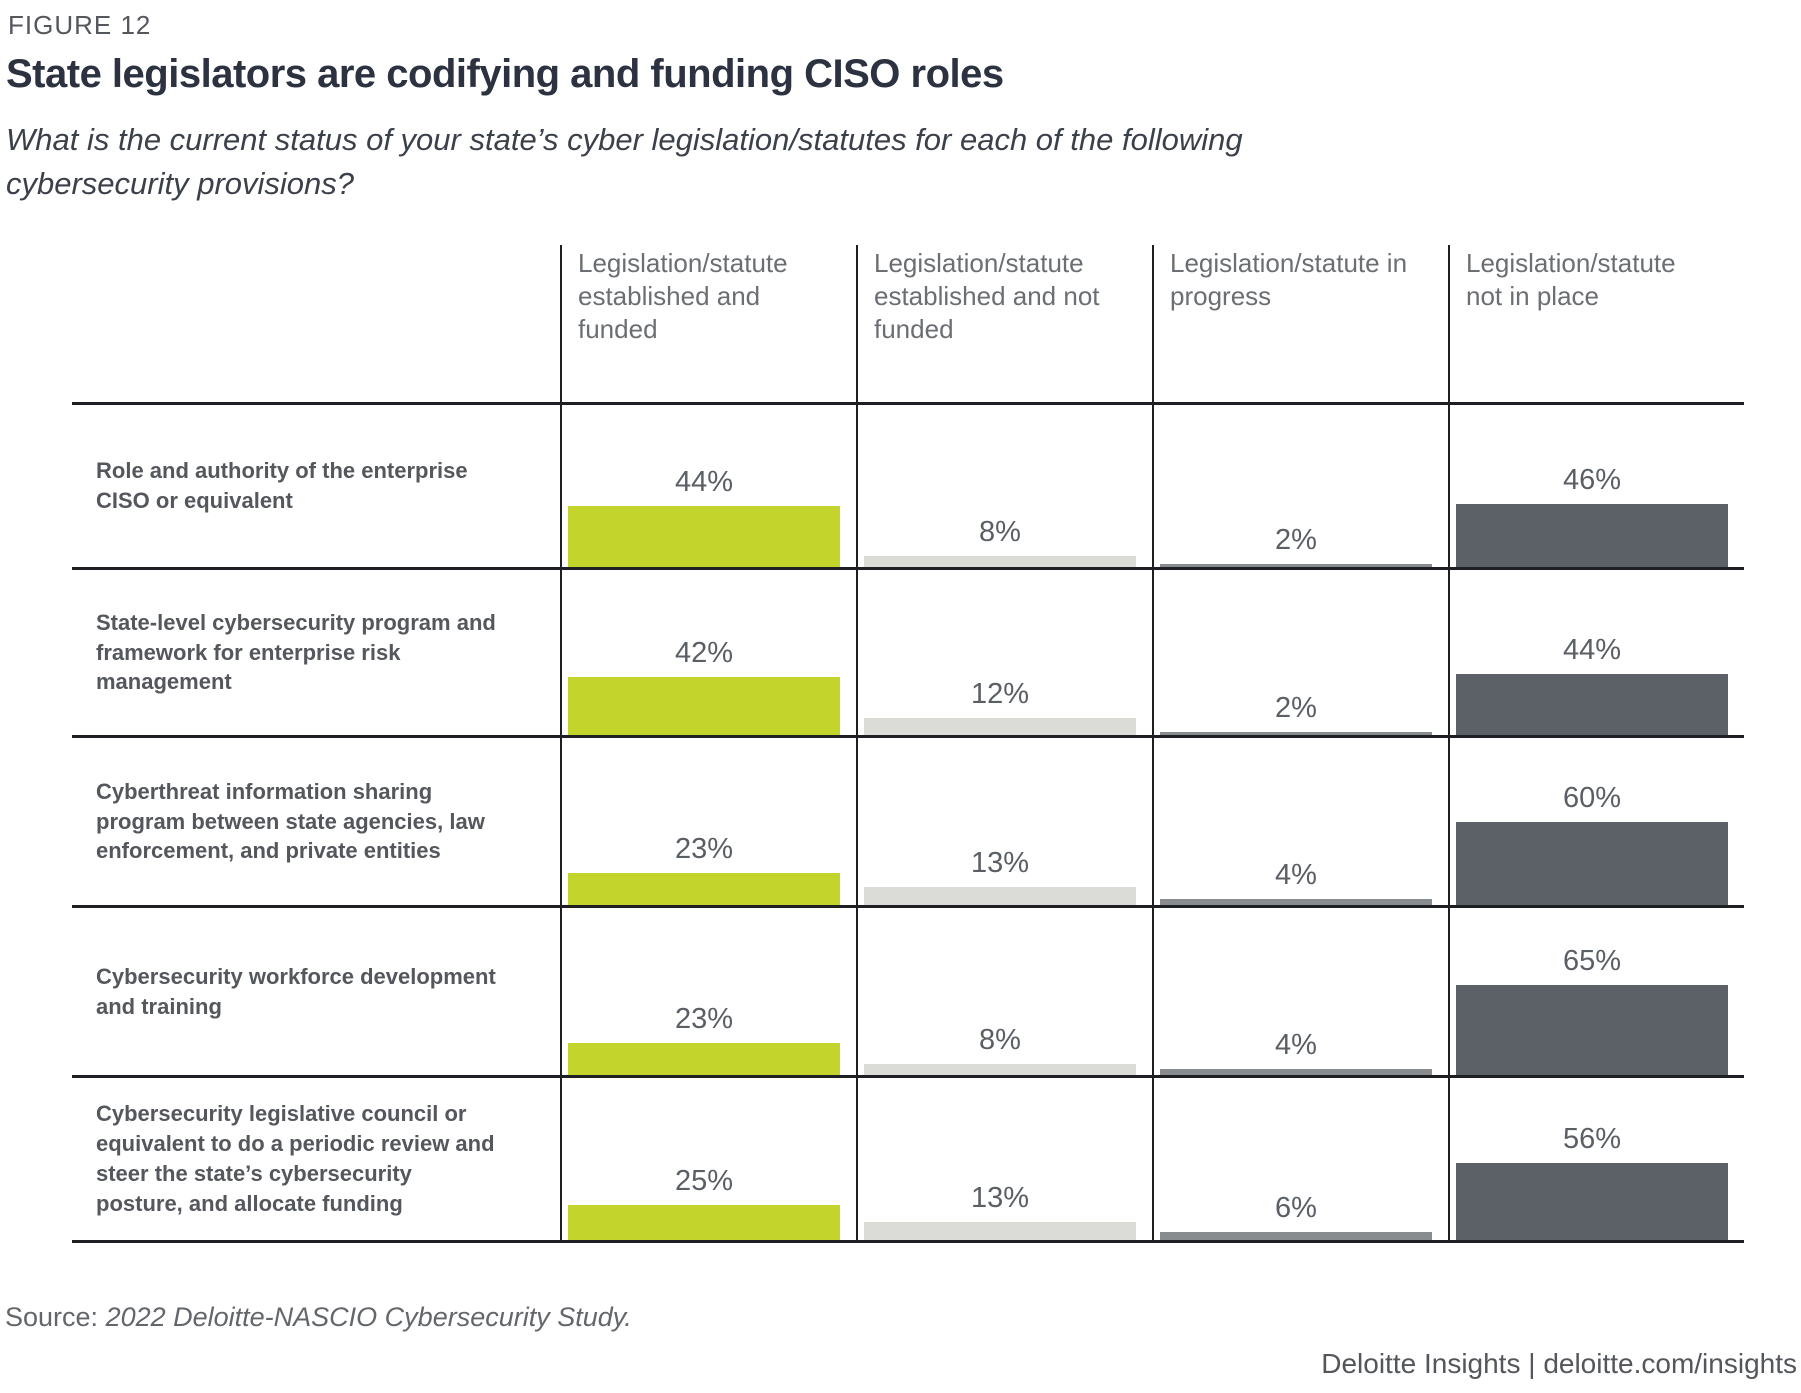 The image size is (1801, 1393). I want to click on bar-value-label: 42%, so click(704, 653).